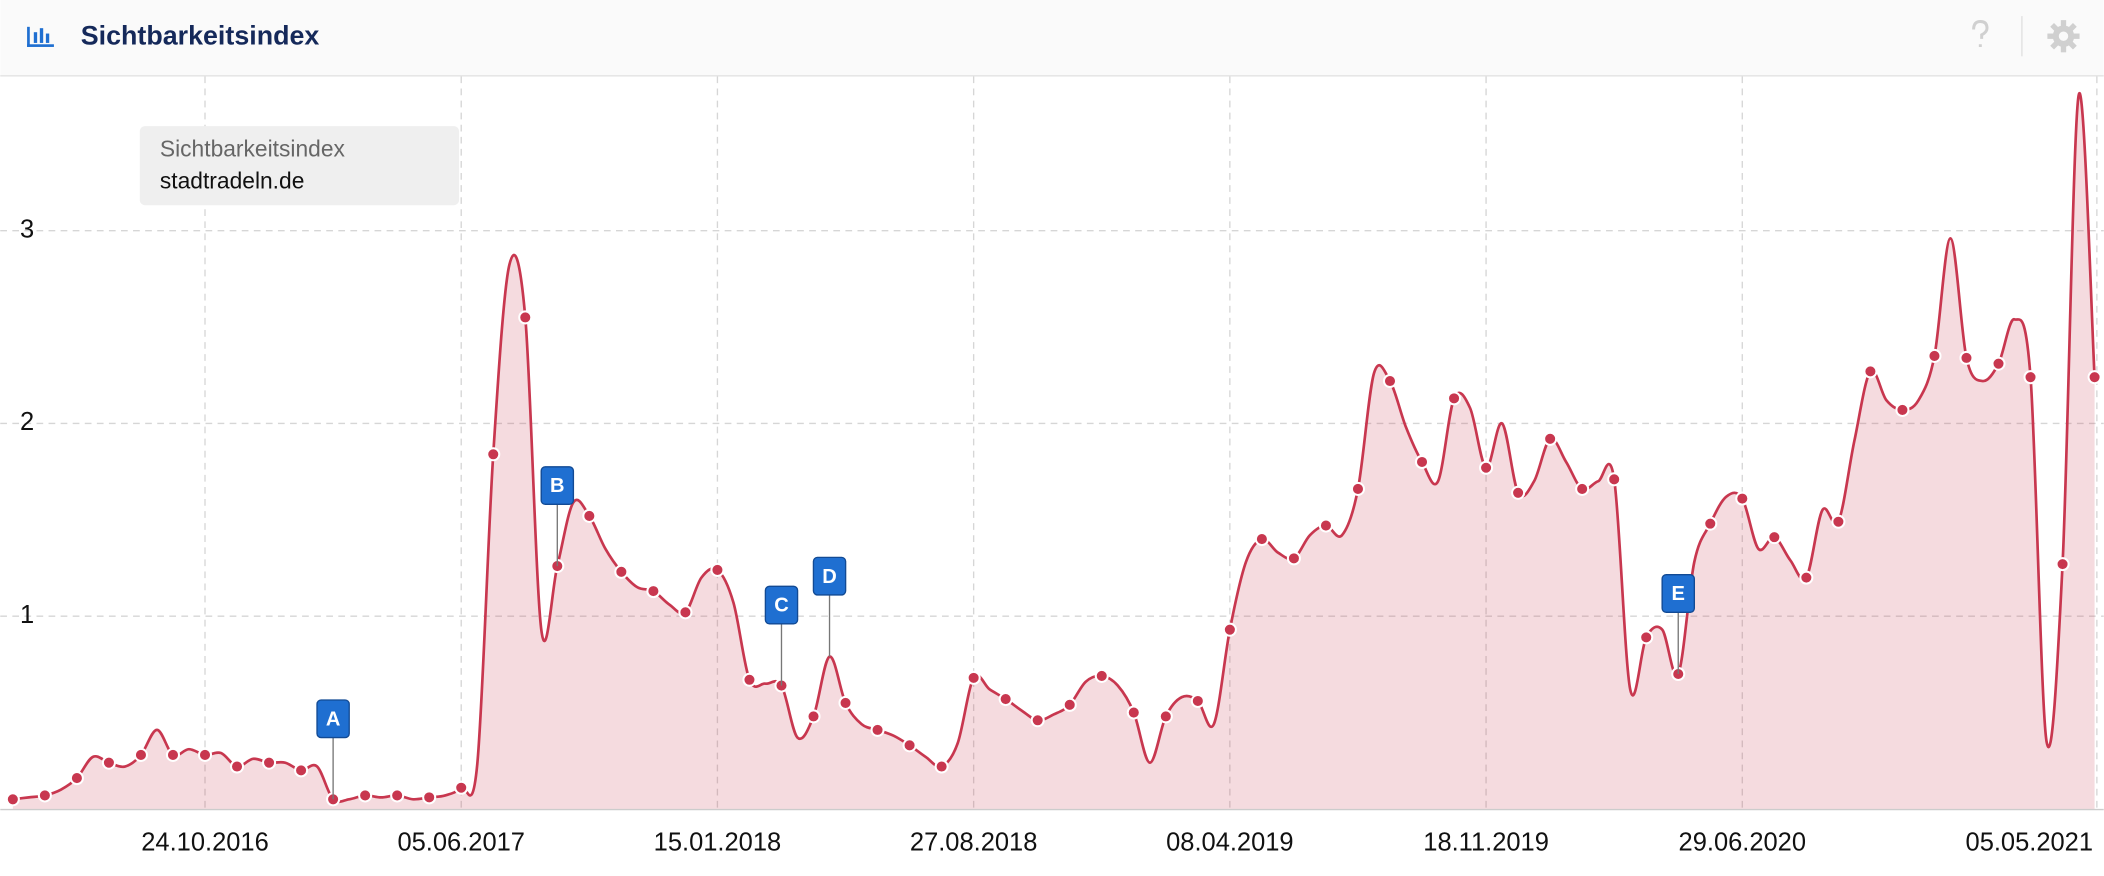 The image size is (2104, 876). I want to click on x-tick-label: 18.11.2019, so click(1486, 843).